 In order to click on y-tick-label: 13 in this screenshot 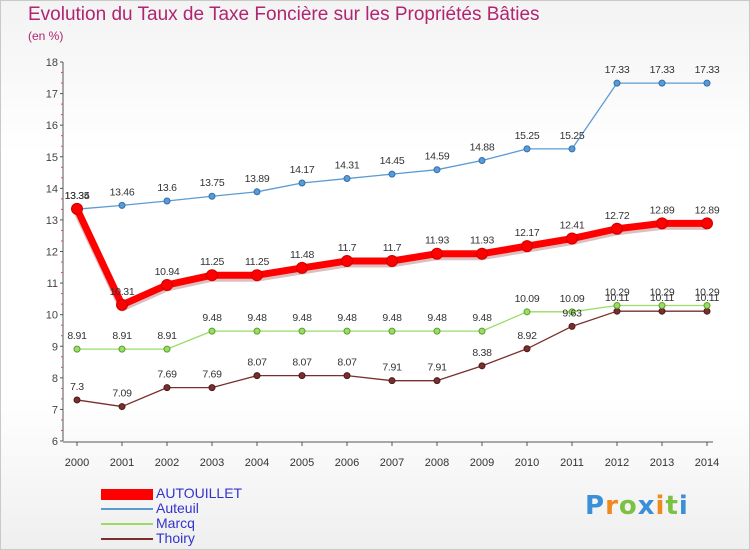, I will do `click(52, 221)`.